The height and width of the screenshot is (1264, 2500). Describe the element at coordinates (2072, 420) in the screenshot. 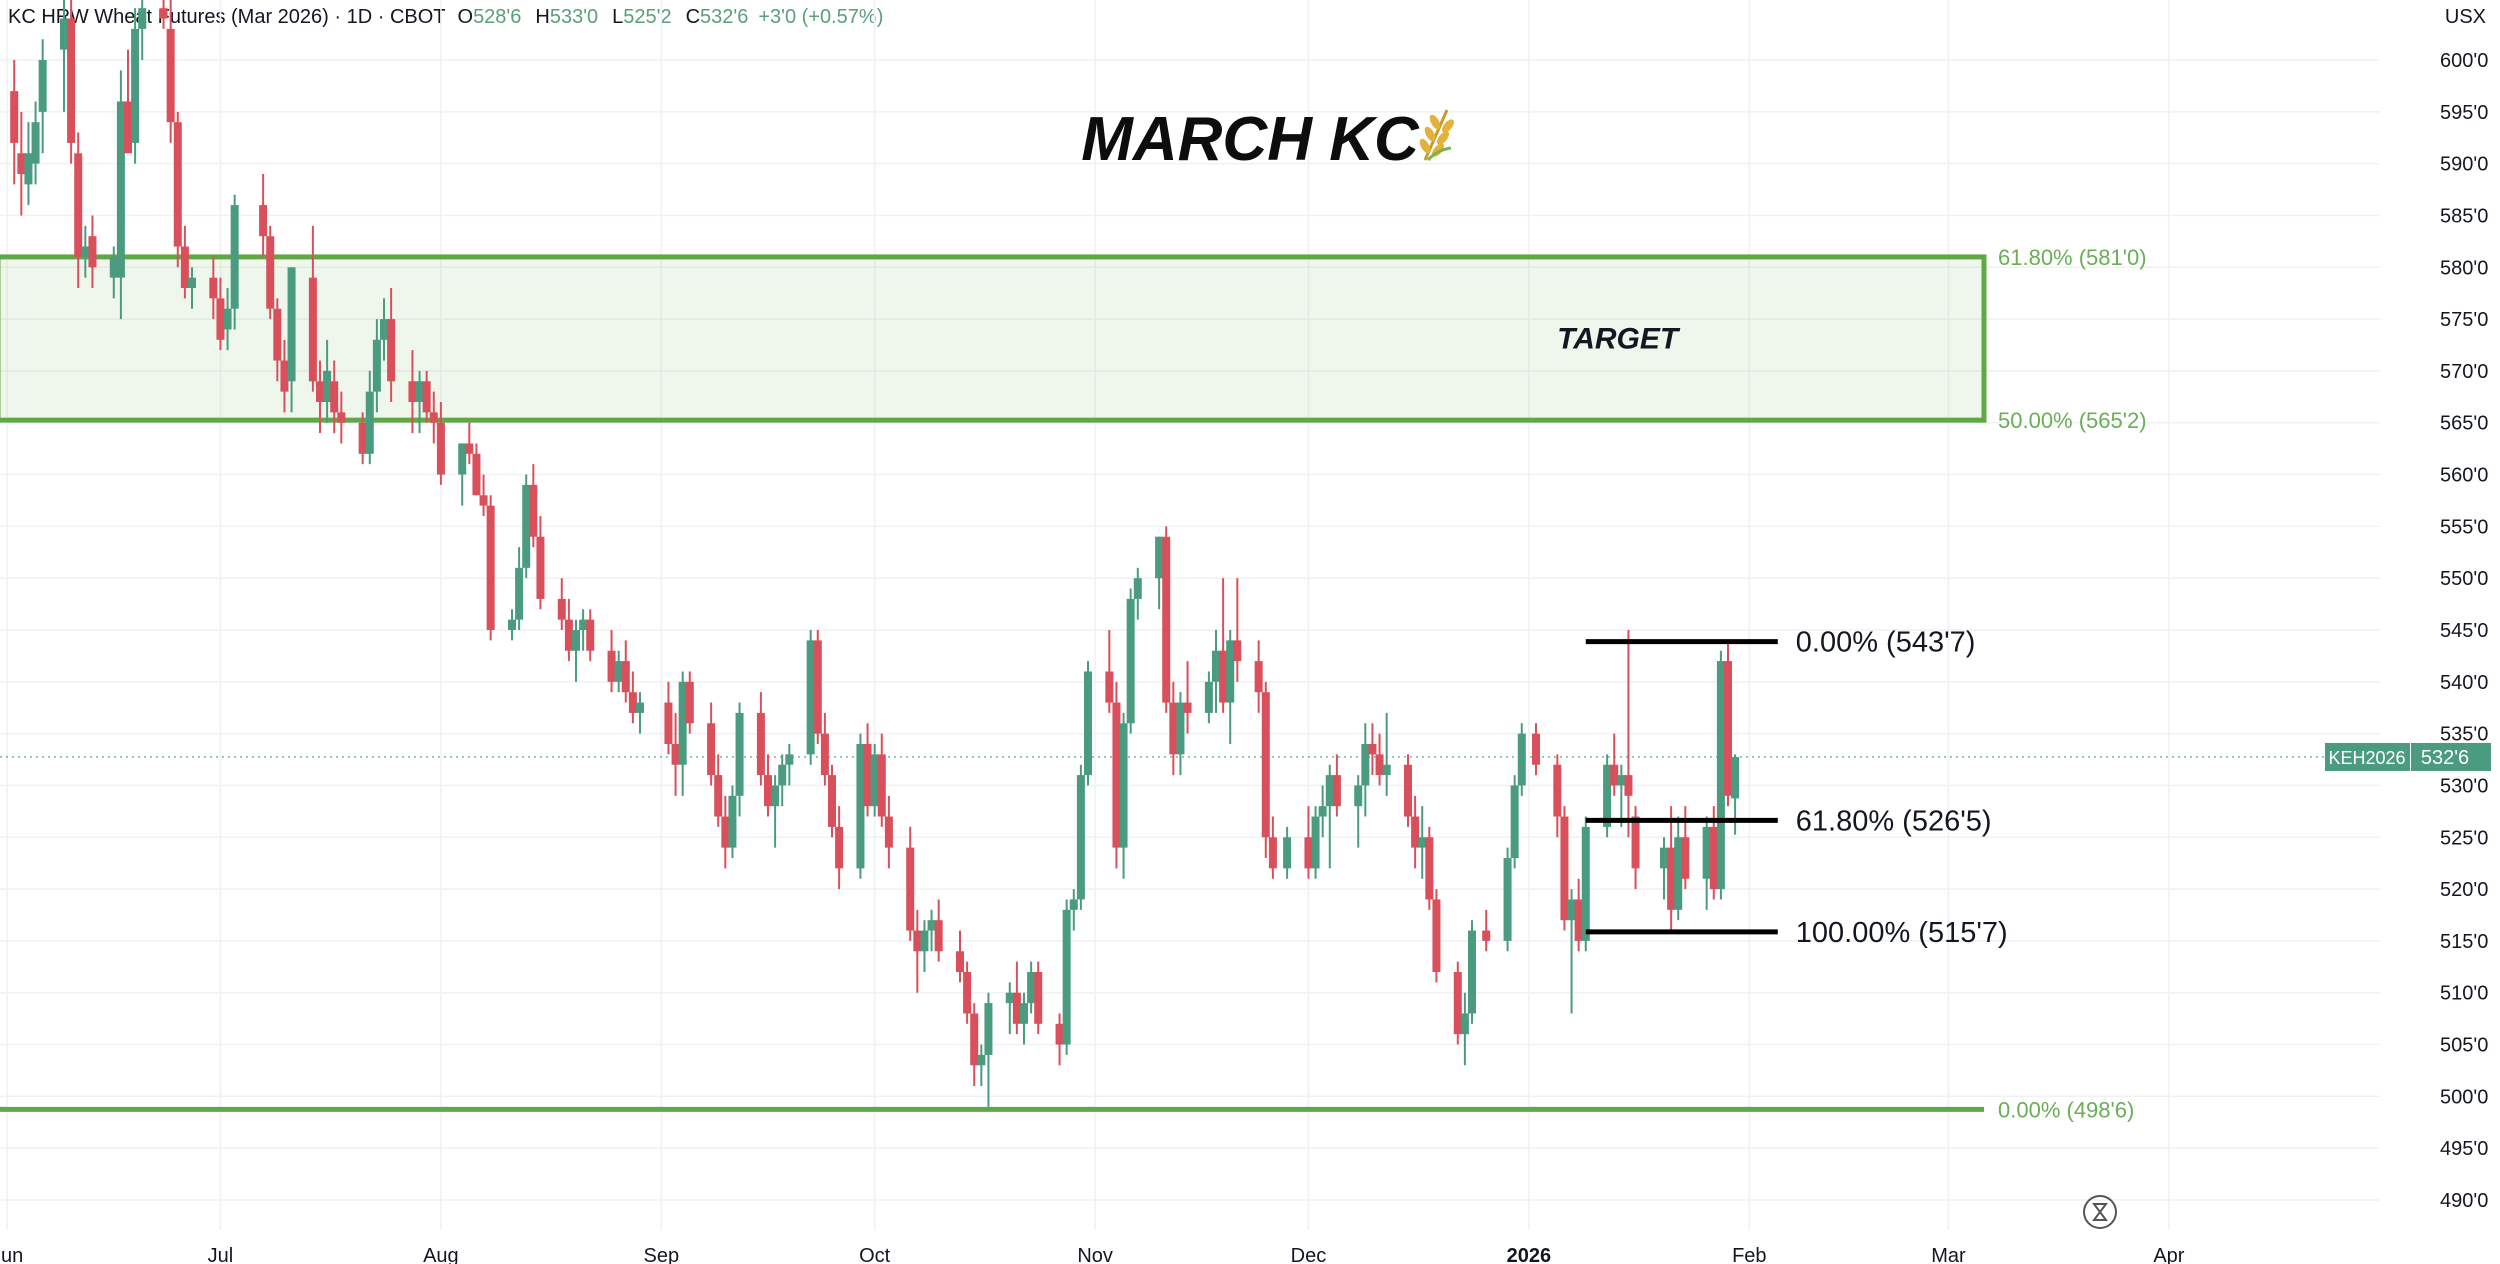

I see `target-zone-bottom-label: 50.00% (565'2)` at that location.